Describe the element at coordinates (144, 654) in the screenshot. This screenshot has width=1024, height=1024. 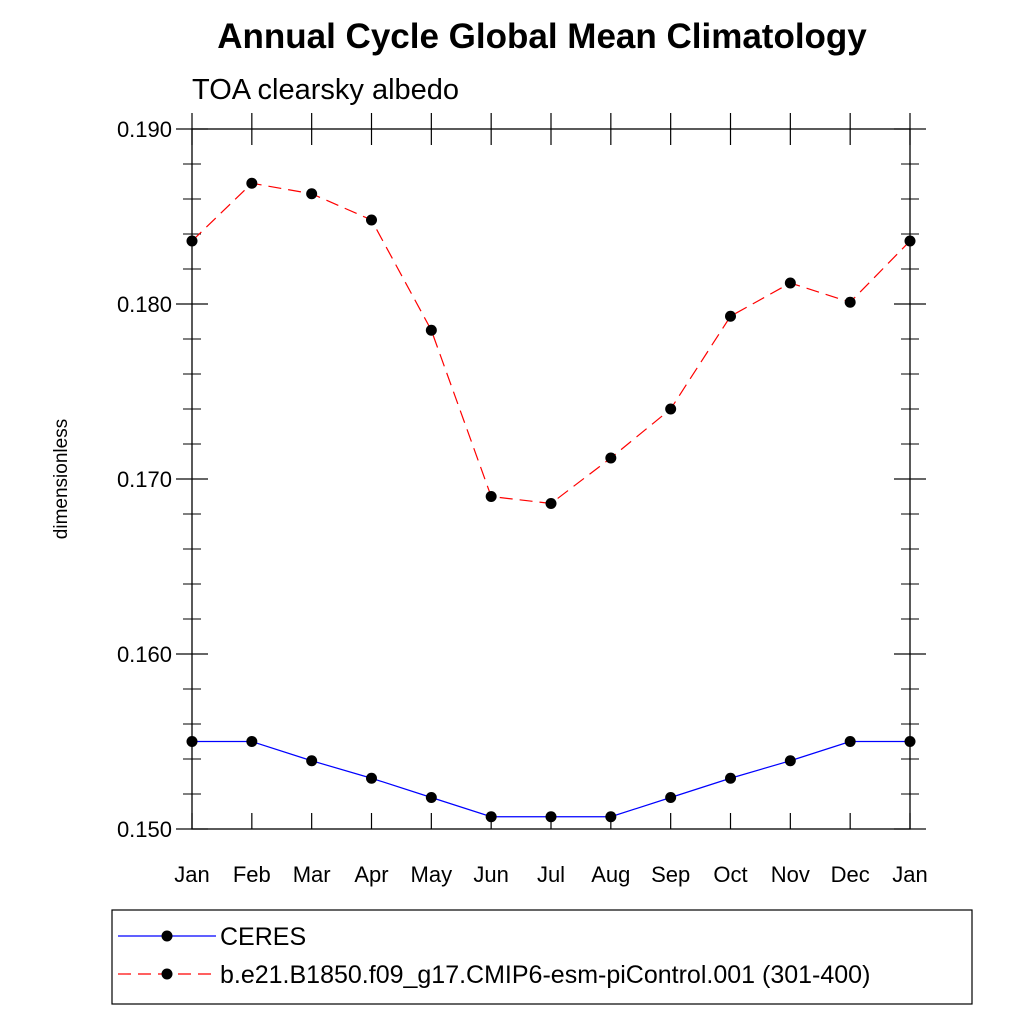
I see `y-tick-label: 0.160` at that location.